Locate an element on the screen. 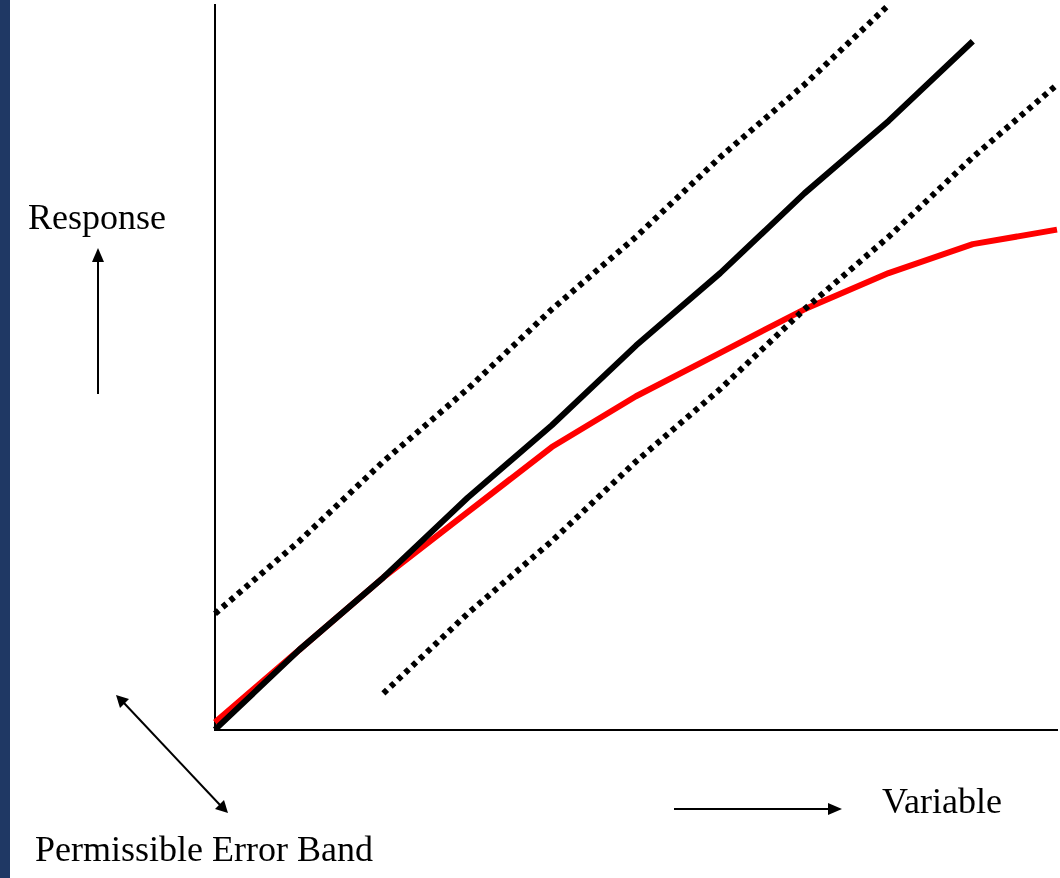  x-axis-title: Variable is located at coordinates (942, 801).